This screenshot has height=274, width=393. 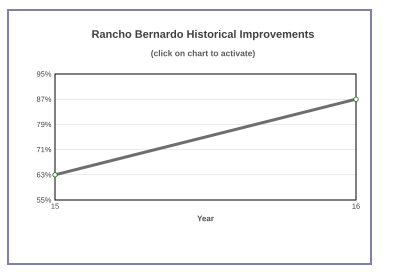 What do you see at coordinates (203, 54) in the screenshot?
I see `chart-subtitle: (click on chart to activate)` at bounding box center [203, 54].